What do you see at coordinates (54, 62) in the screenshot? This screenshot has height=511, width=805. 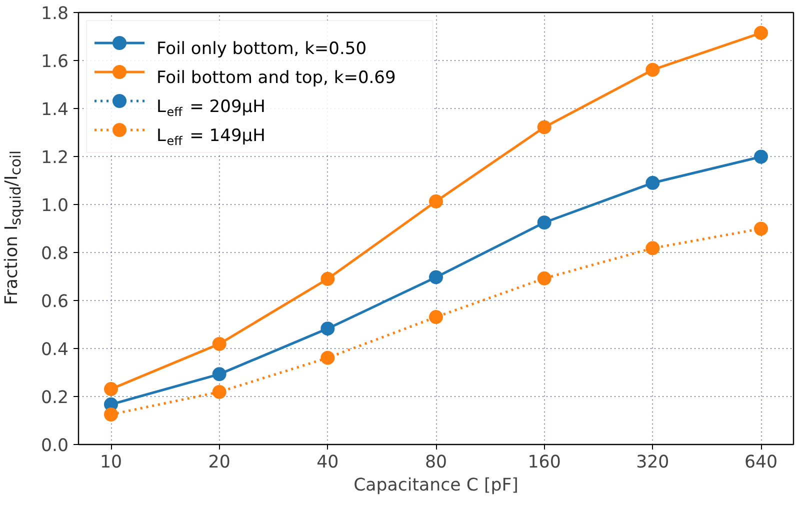 I see `y-tick-label: 1.6` at bounding box center [54, 62].